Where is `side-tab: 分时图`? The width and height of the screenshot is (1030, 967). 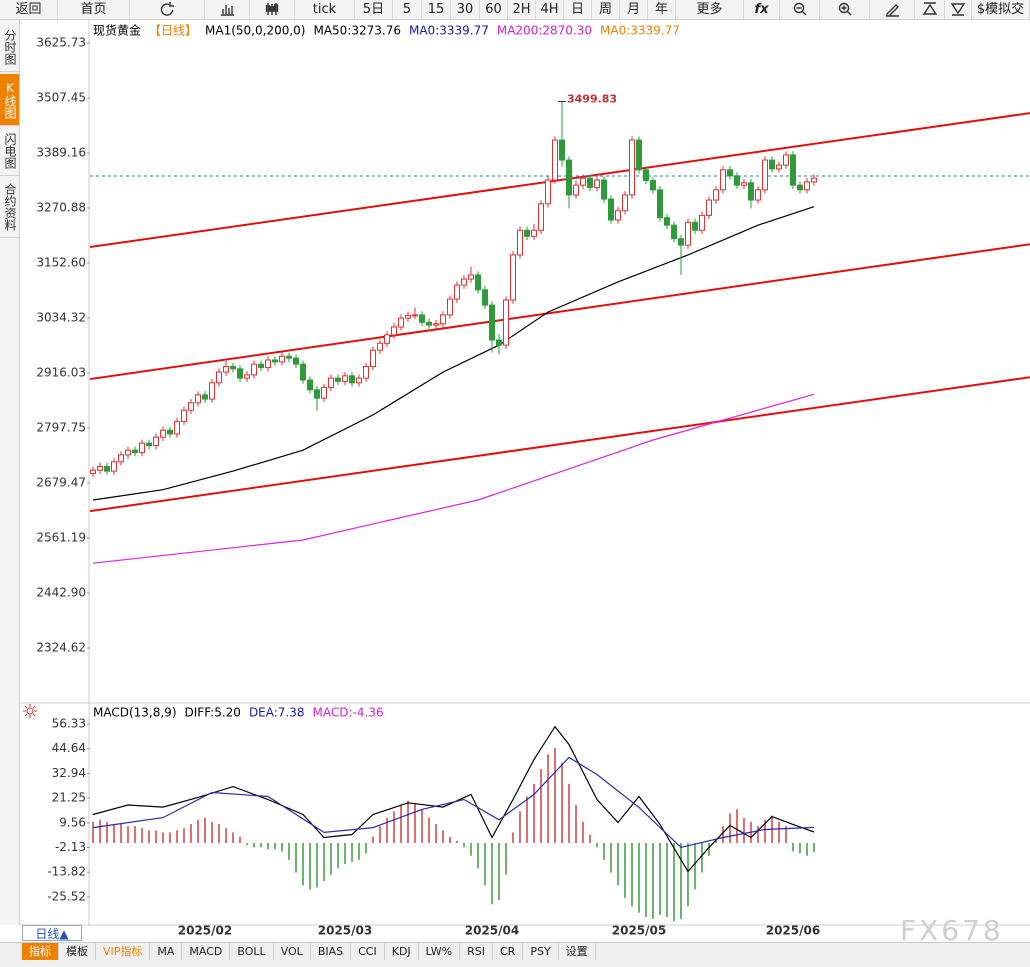 side-tab: 分时图 is located at coordinates (9, 47).